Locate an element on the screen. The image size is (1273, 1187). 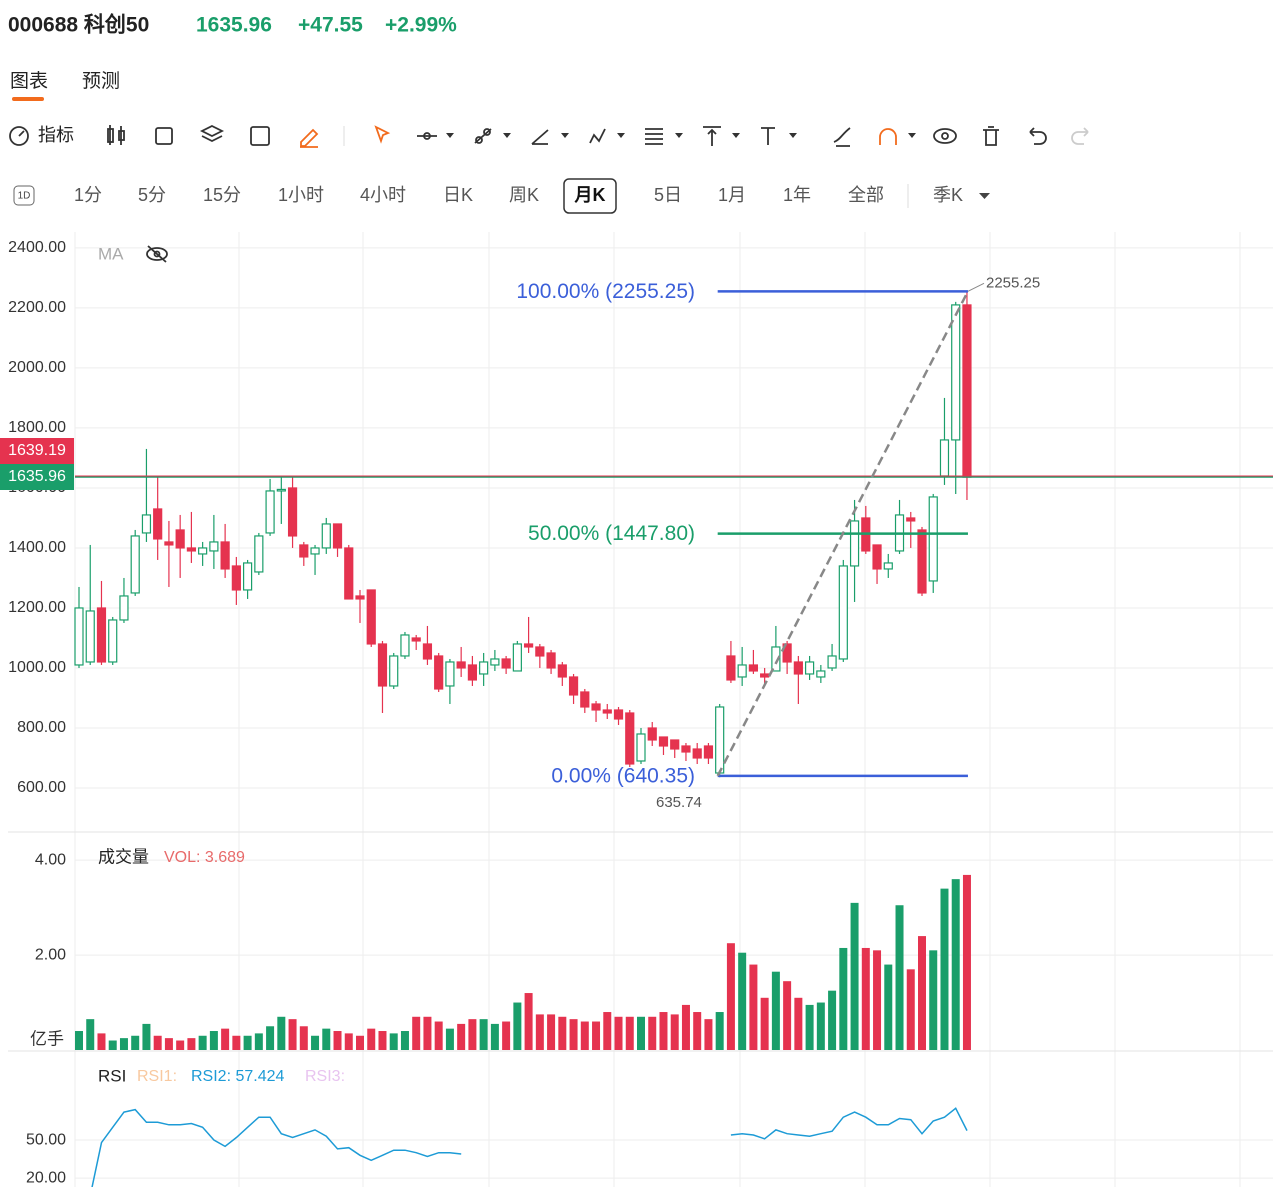
badge: 1D is located at coordinates (24, 196).